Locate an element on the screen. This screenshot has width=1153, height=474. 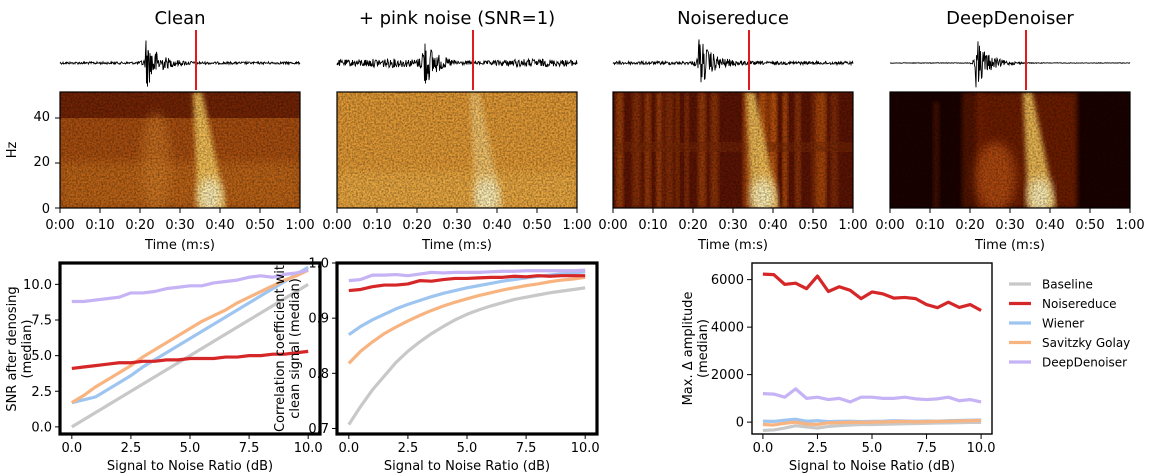
series-line-wiener is located at coordinates (190, 335).